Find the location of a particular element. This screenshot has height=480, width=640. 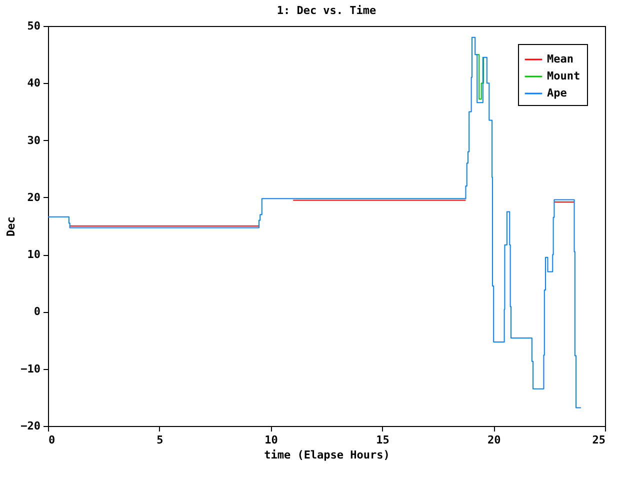

x-axis-title: time (Elapse Hours) is located at coordinates (327, 455).